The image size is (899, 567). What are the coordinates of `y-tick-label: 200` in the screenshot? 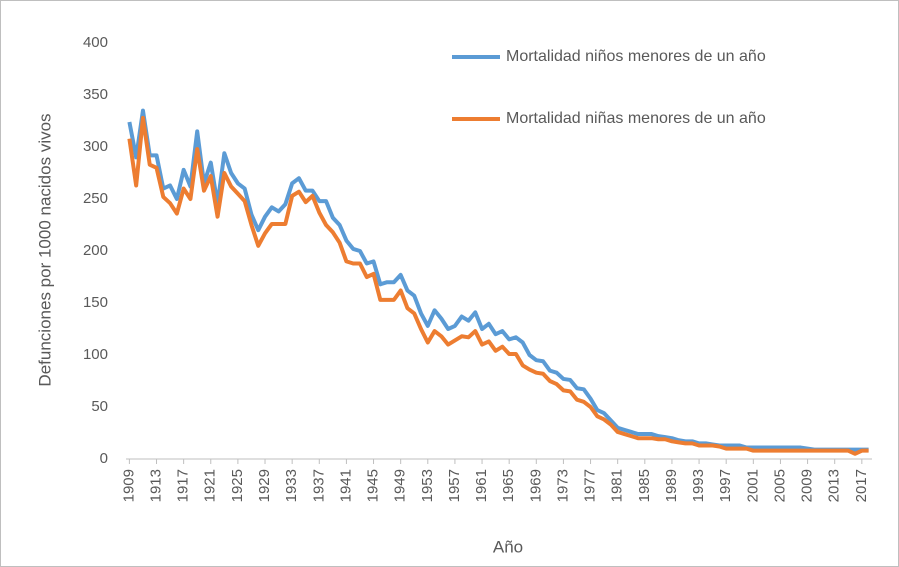 It's located at (95, 250).